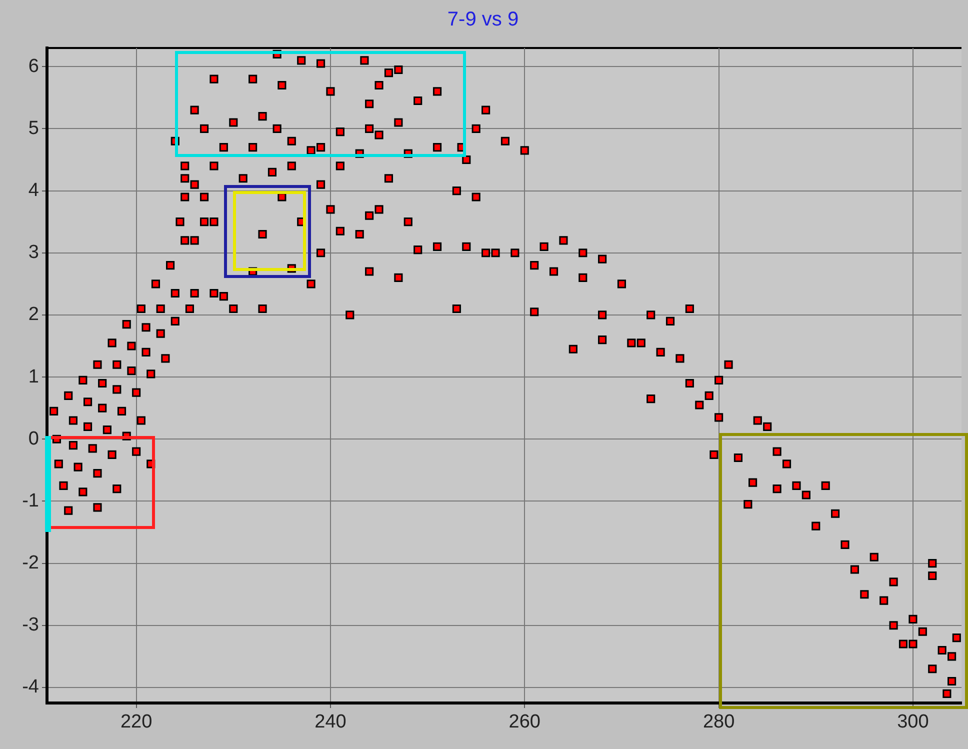 The image size is (968, 749). Describe the element at coordinates (33, 128) in the screenshot. I see `y-tick-label: 5` at that location.